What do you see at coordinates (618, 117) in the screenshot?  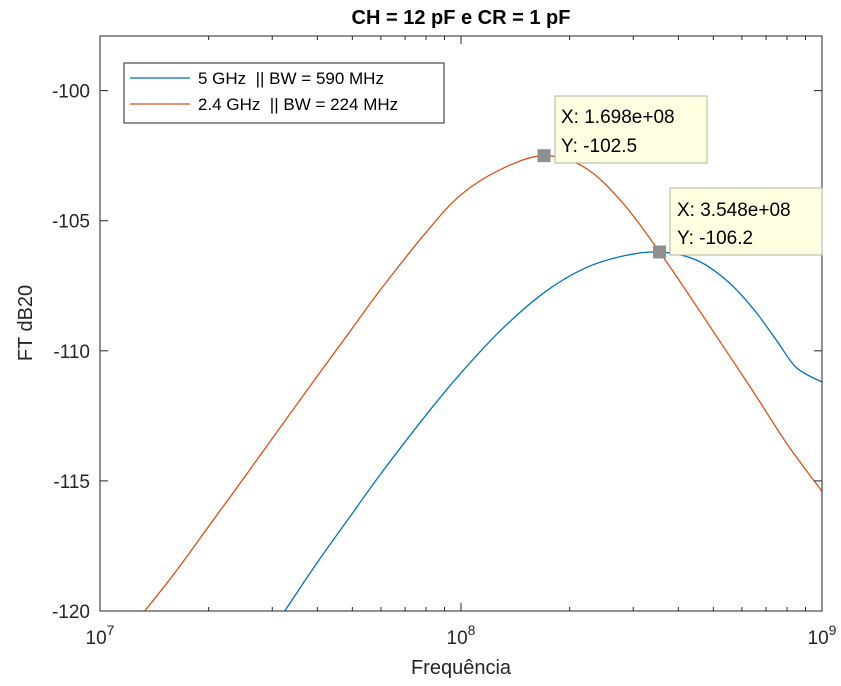 I see `datatip-x-0: X: 1.698e+08` at bounding box center [618, 117].